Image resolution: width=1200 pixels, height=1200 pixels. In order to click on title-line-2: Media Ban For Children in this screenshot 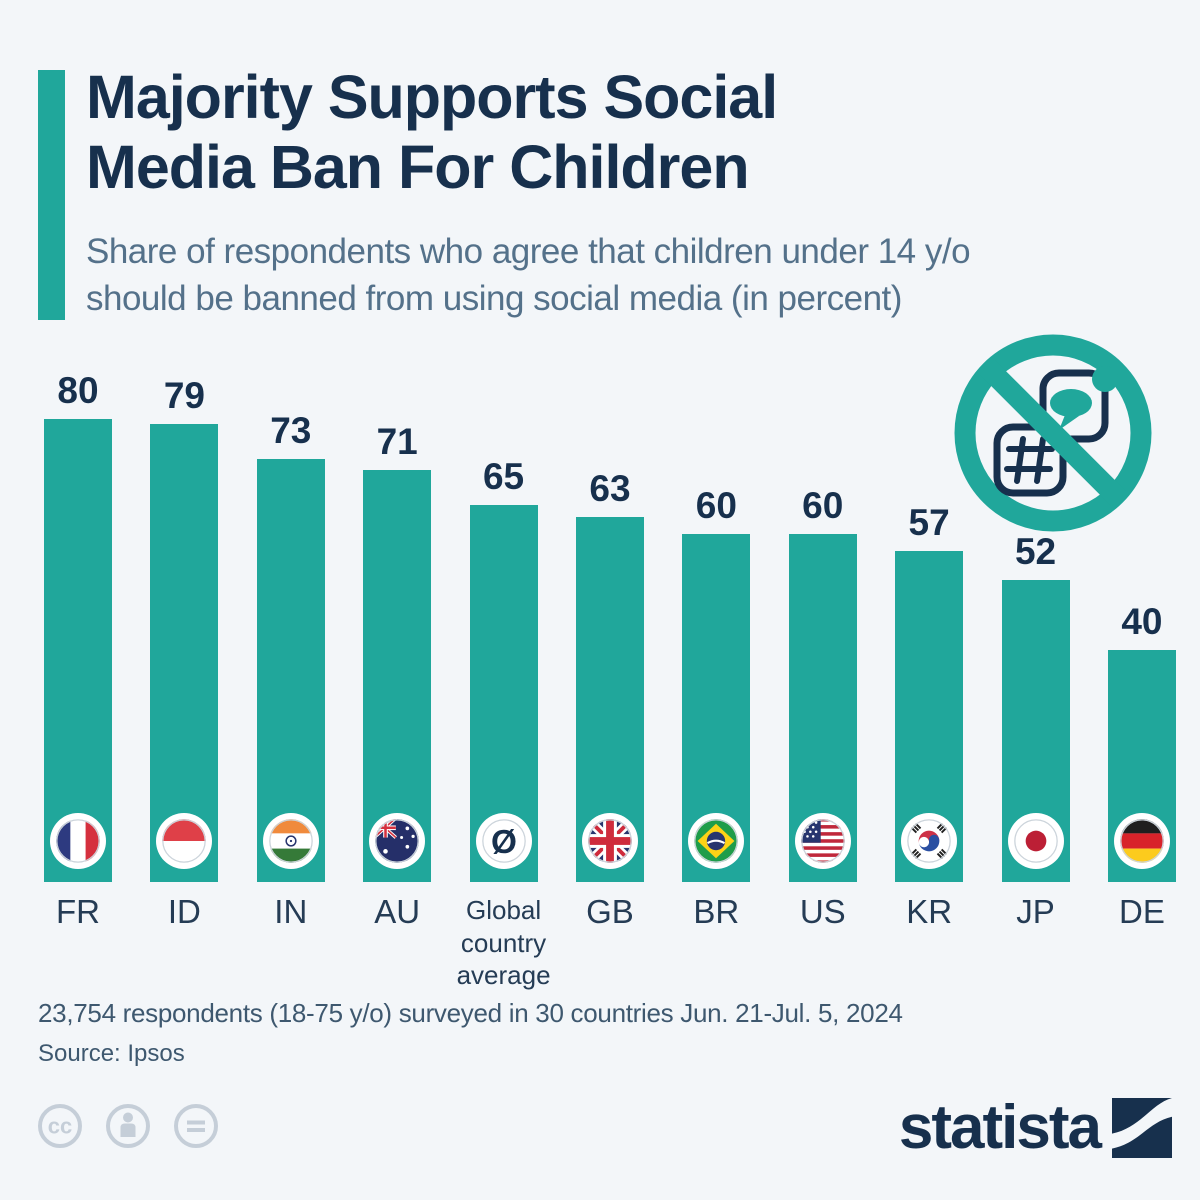, I will do `click(418, 167)`.